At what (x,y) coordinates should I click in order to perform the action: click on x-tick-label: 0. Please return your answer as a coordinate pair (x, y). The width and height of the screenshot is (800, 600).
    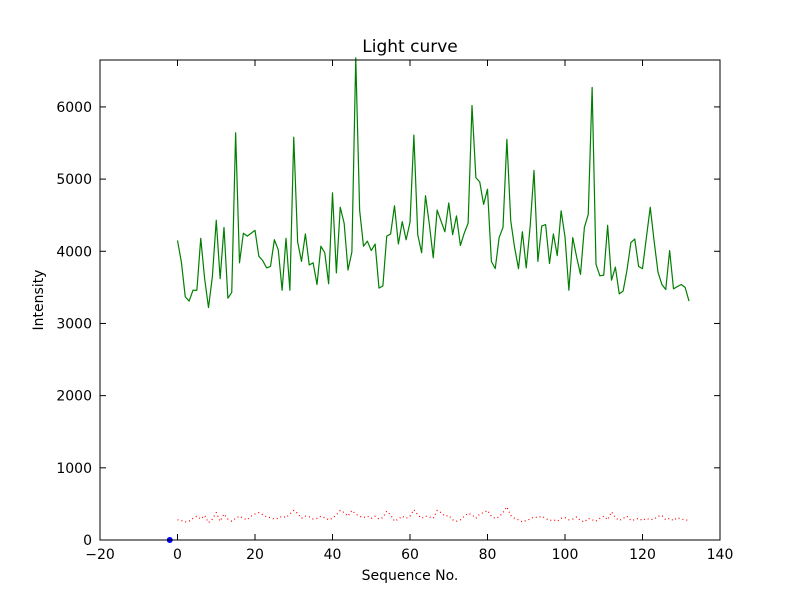
    Looking at the image, I should click on (177, 555).